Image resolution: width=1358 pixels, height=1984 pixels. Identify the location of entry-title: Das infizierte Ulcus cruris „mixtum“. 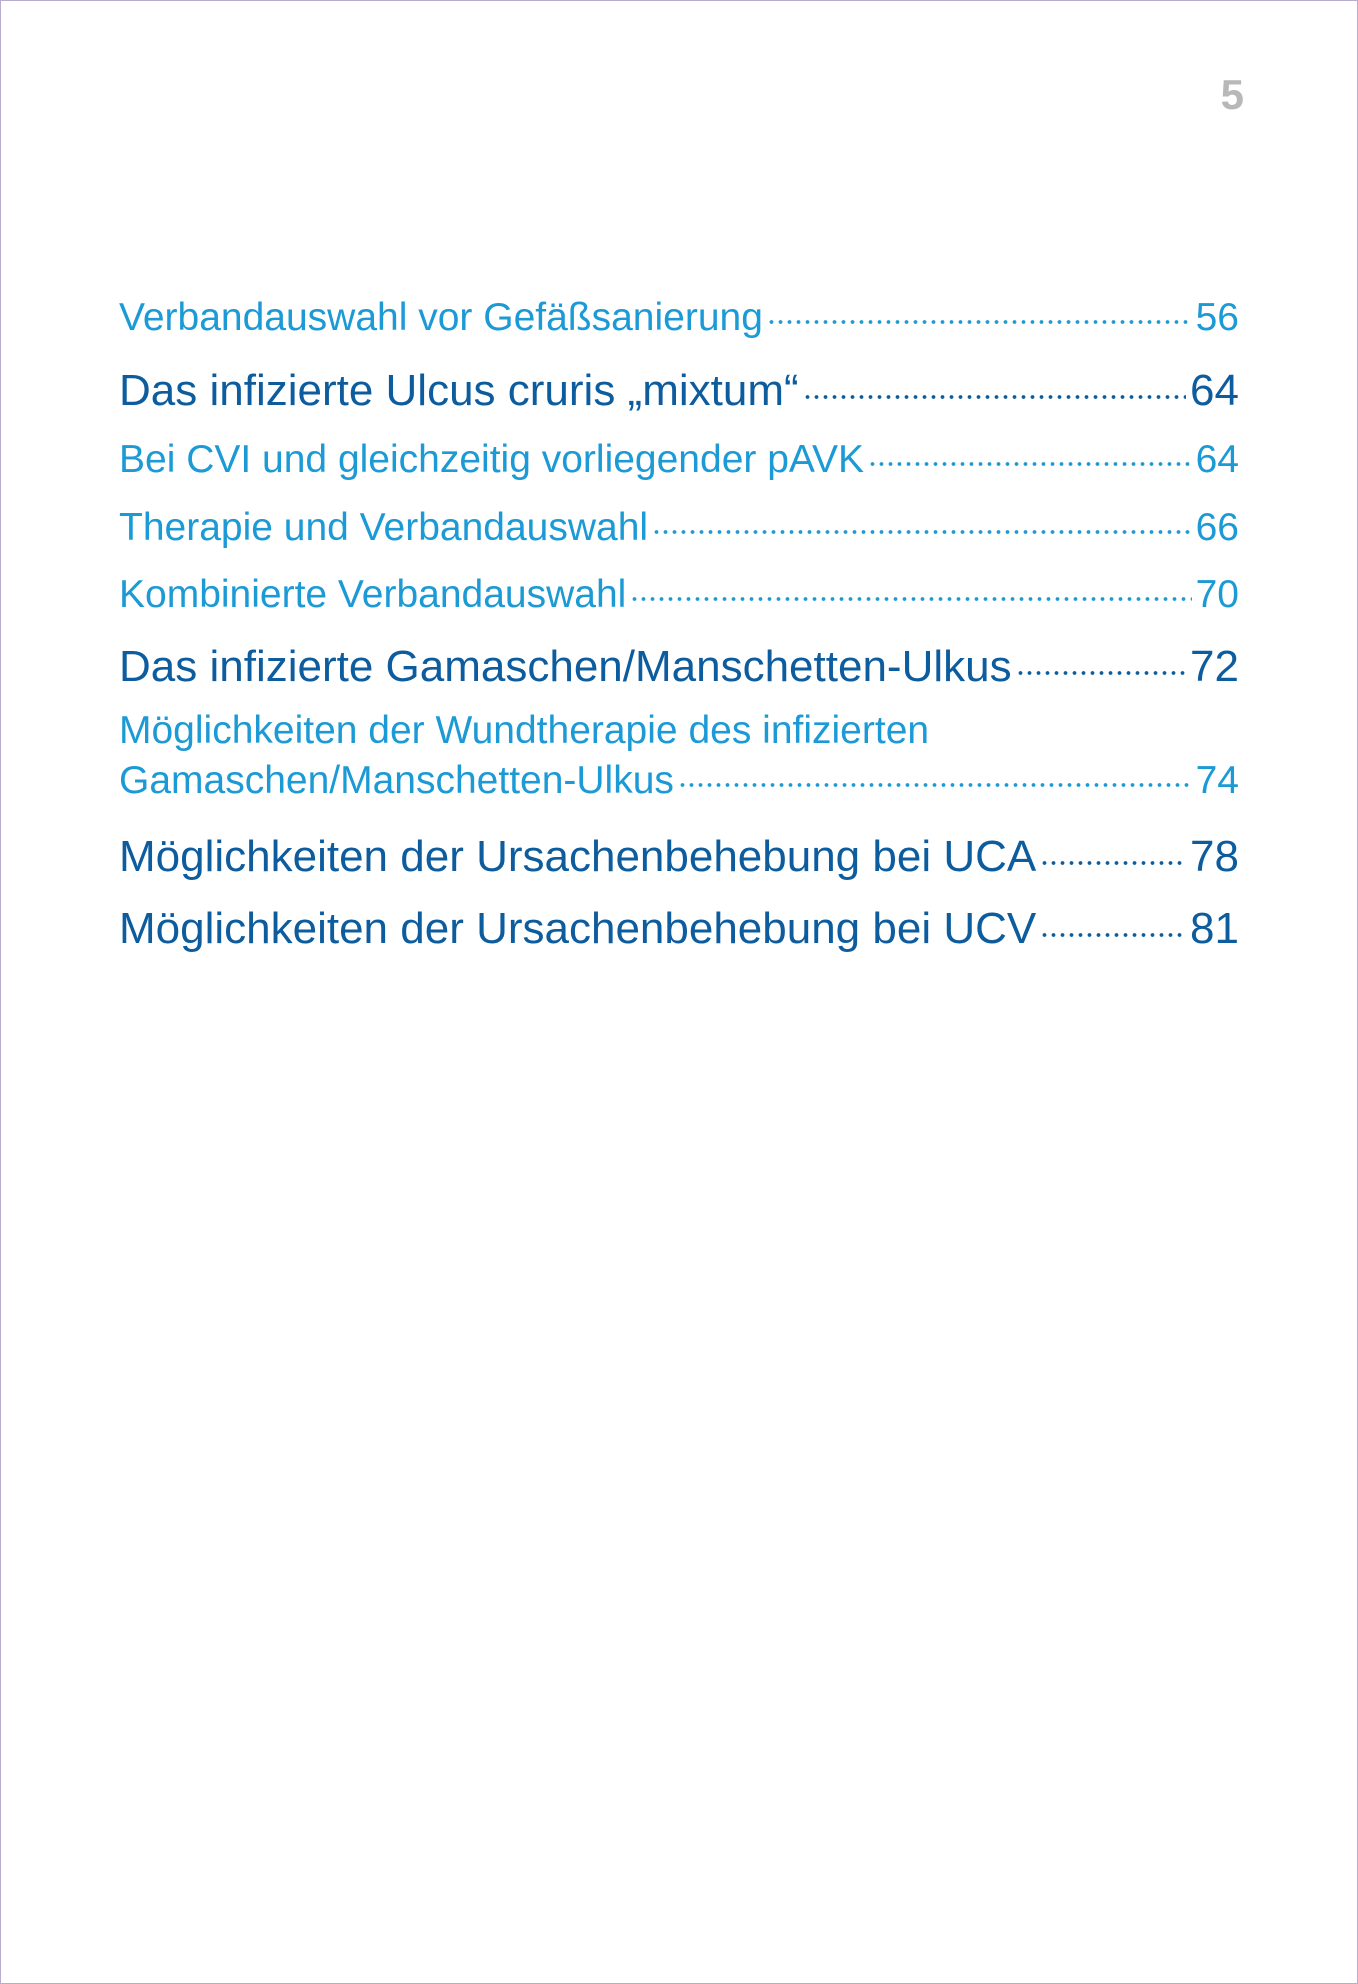
(459, 390).